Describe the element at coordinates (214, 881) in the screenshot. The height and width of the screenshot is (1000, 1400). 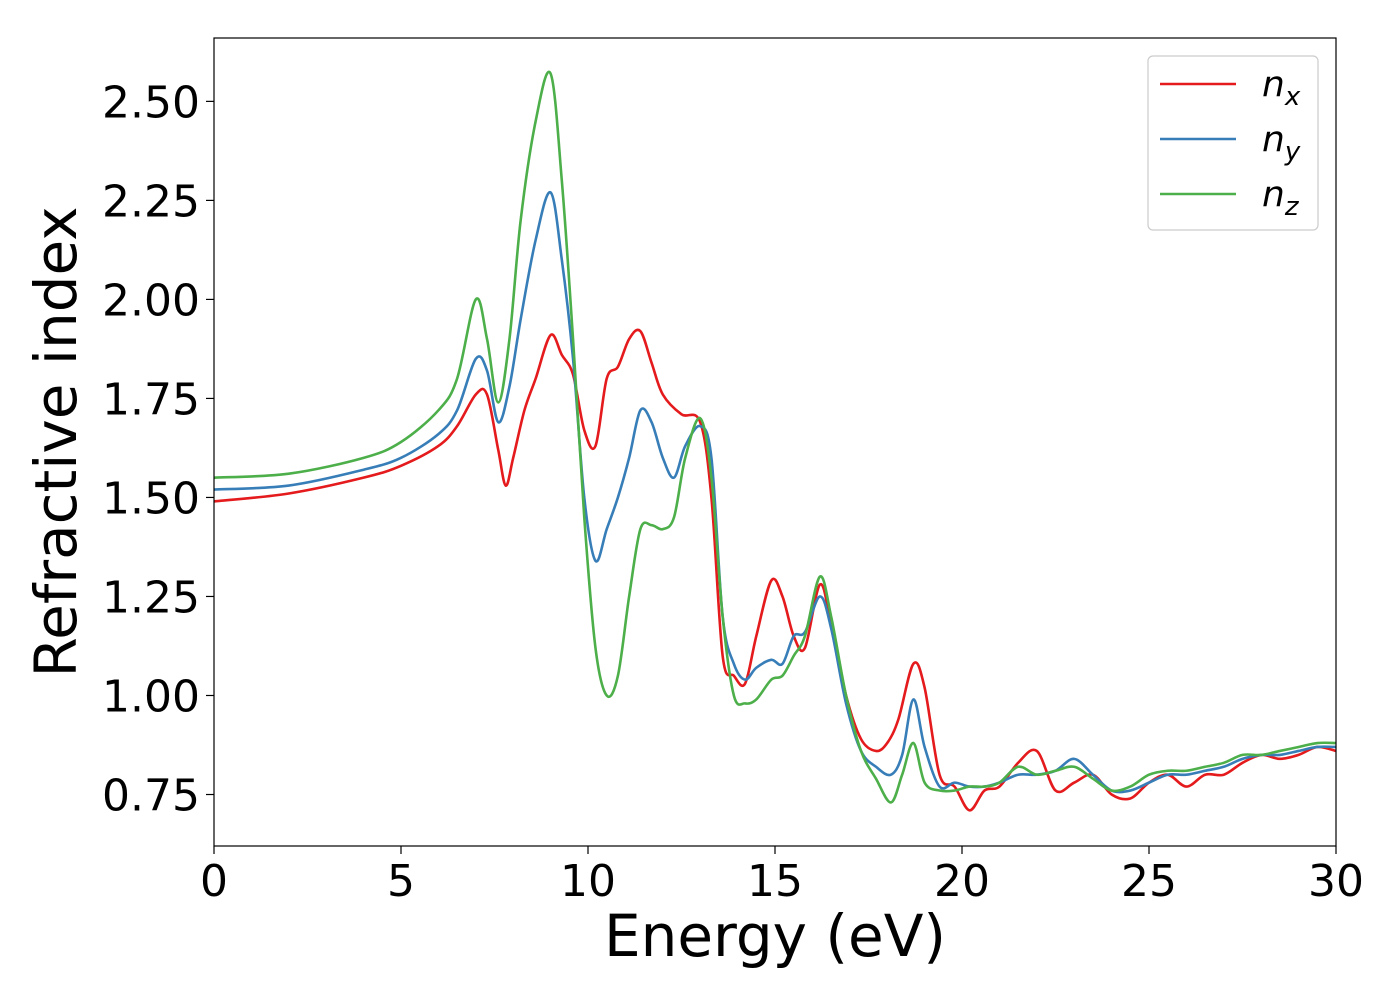
I see `x-tick-label: 0` at that location.